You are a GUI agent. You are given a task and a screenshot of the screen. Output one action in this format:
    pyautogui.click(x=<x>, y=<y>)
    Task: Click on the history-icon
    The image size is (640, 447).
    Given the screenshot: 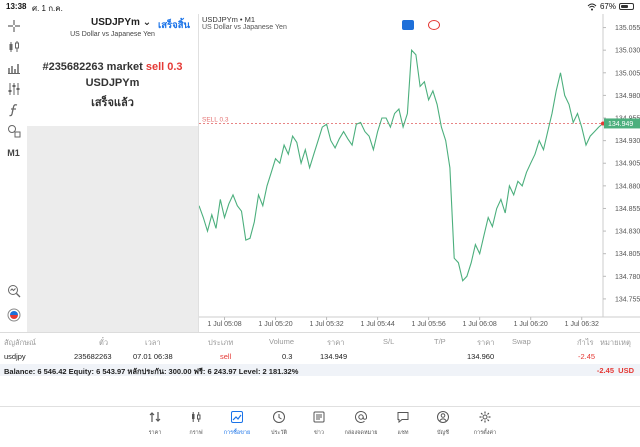 What is the action you would take?
    pyautogui.click(x=279, y=417)
    